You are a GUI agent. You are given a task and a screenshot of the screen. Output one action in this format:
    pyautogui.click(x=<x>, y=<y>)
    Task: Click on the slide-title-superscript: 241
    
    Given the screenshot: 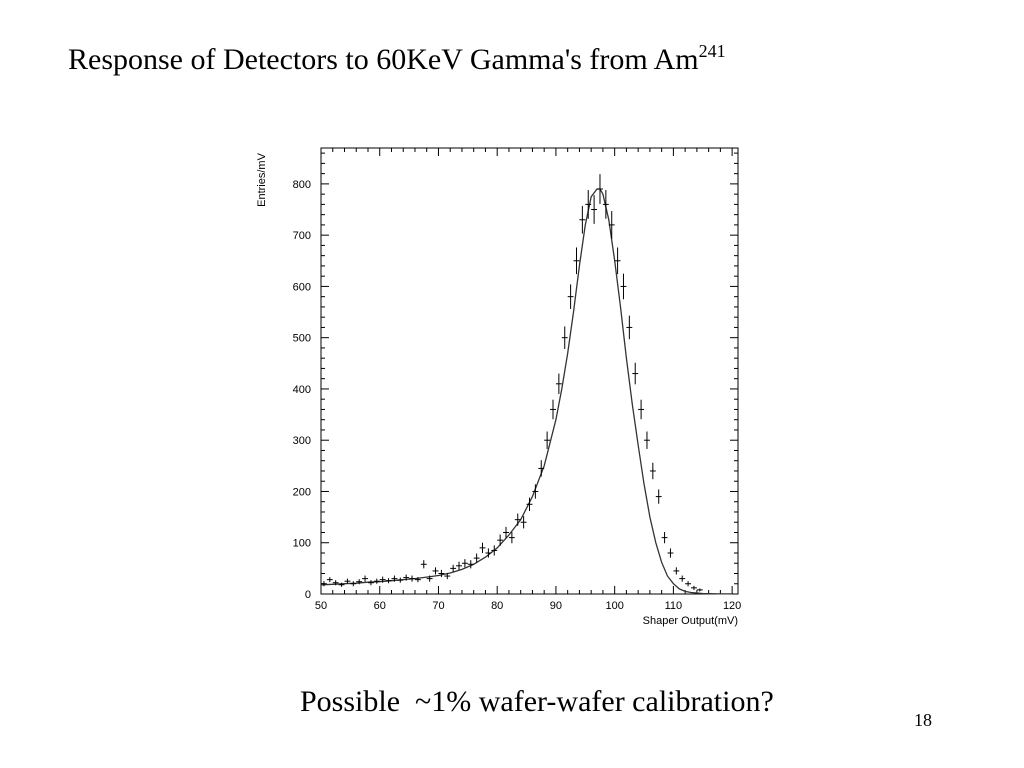 What is the action you would take?
    pyautogui.click(x=712, y=51)
    